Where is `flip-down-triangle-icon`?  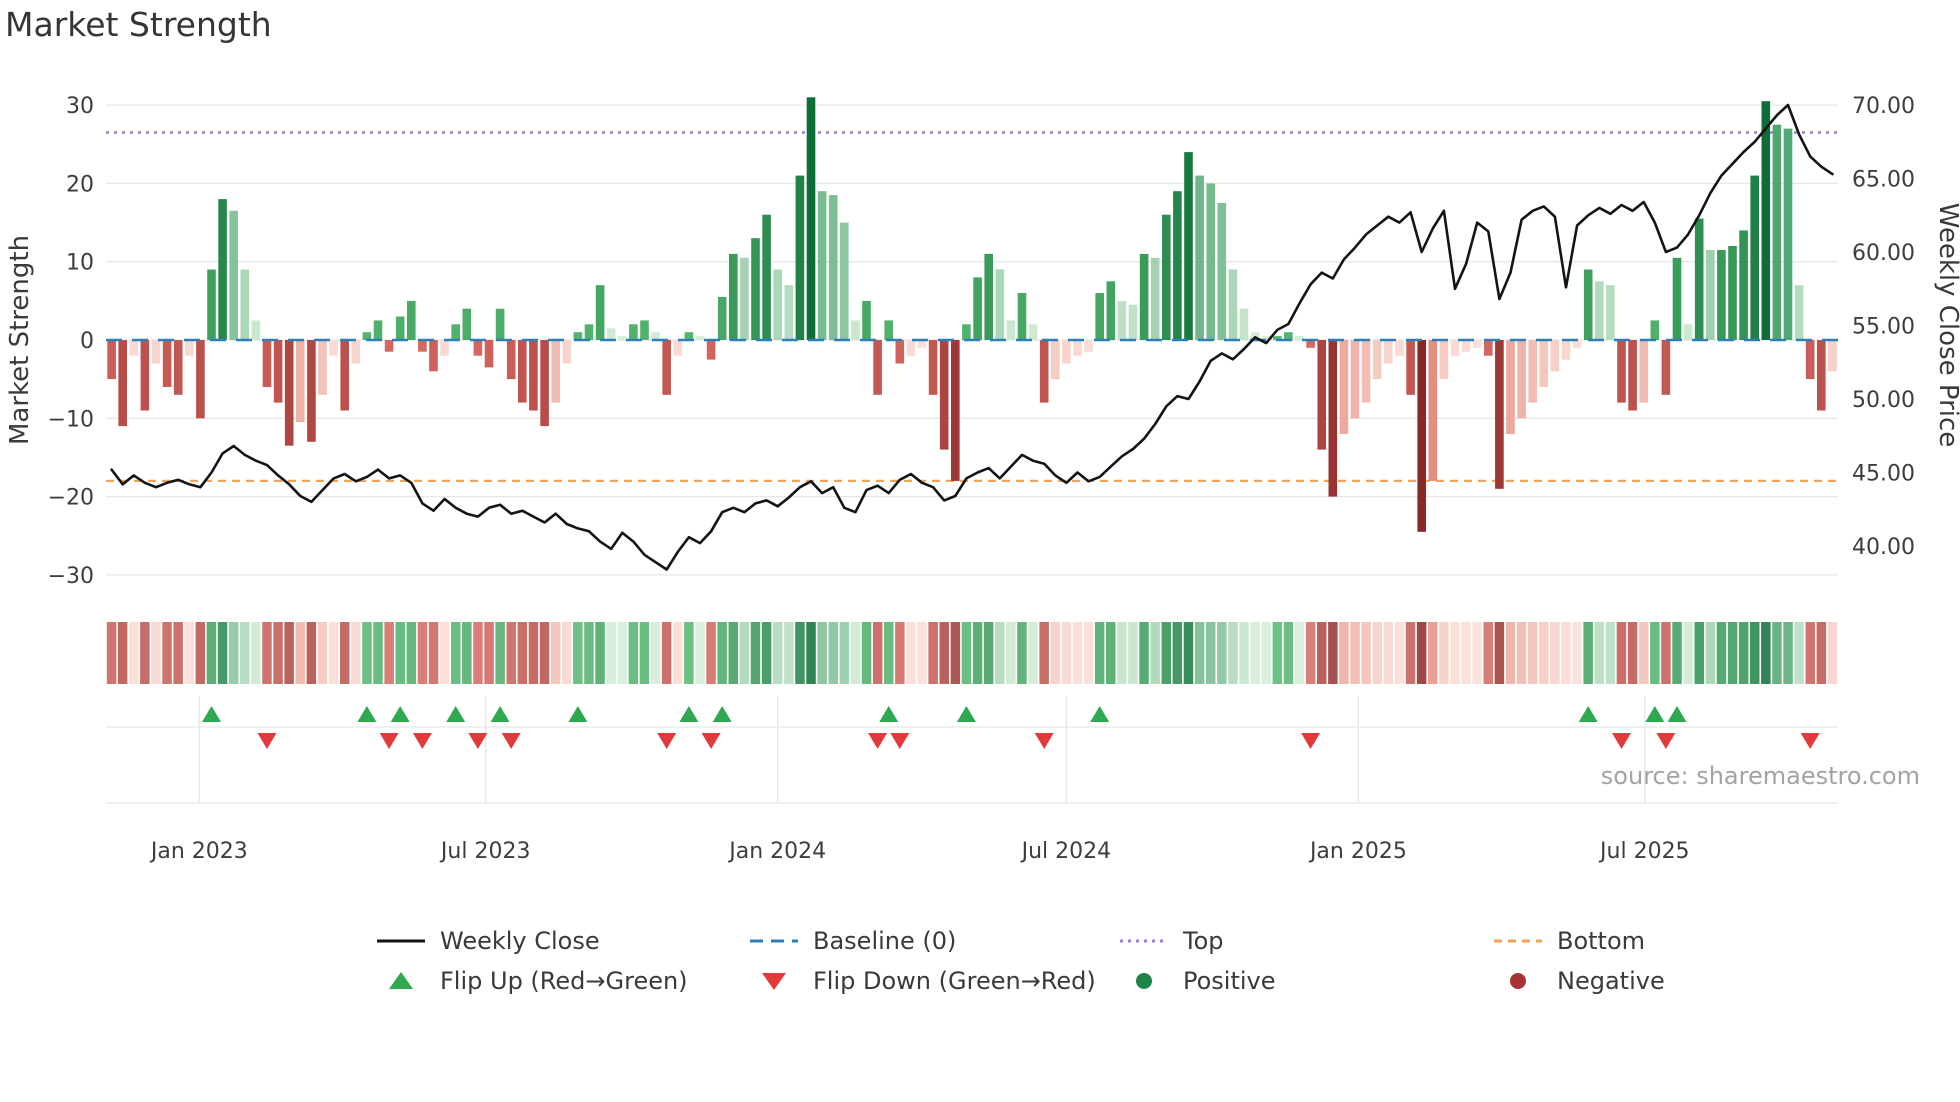
flip-down-triangle-icon is located at coordinates (774, 981).